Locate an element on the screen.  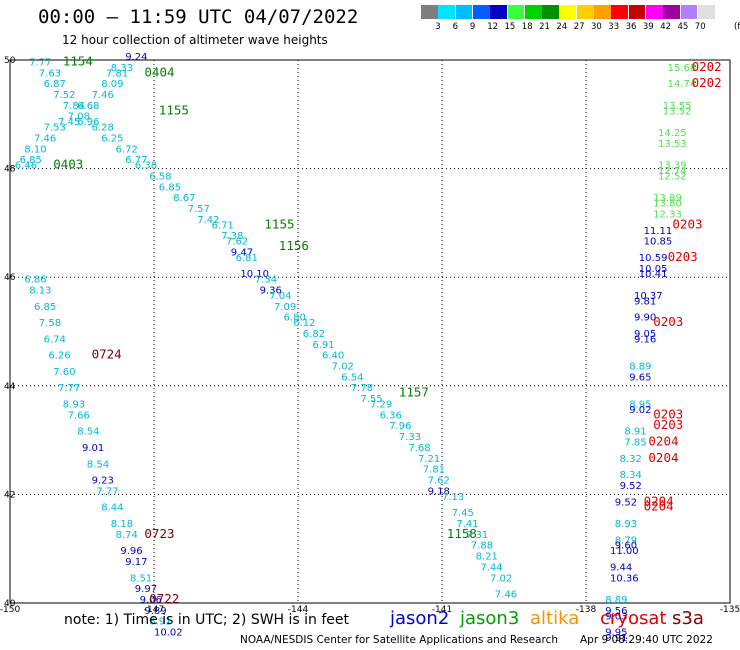
page-title: 00:00 – 11:59 UTC 04/07/2022 is located at coordinates (198, 17).